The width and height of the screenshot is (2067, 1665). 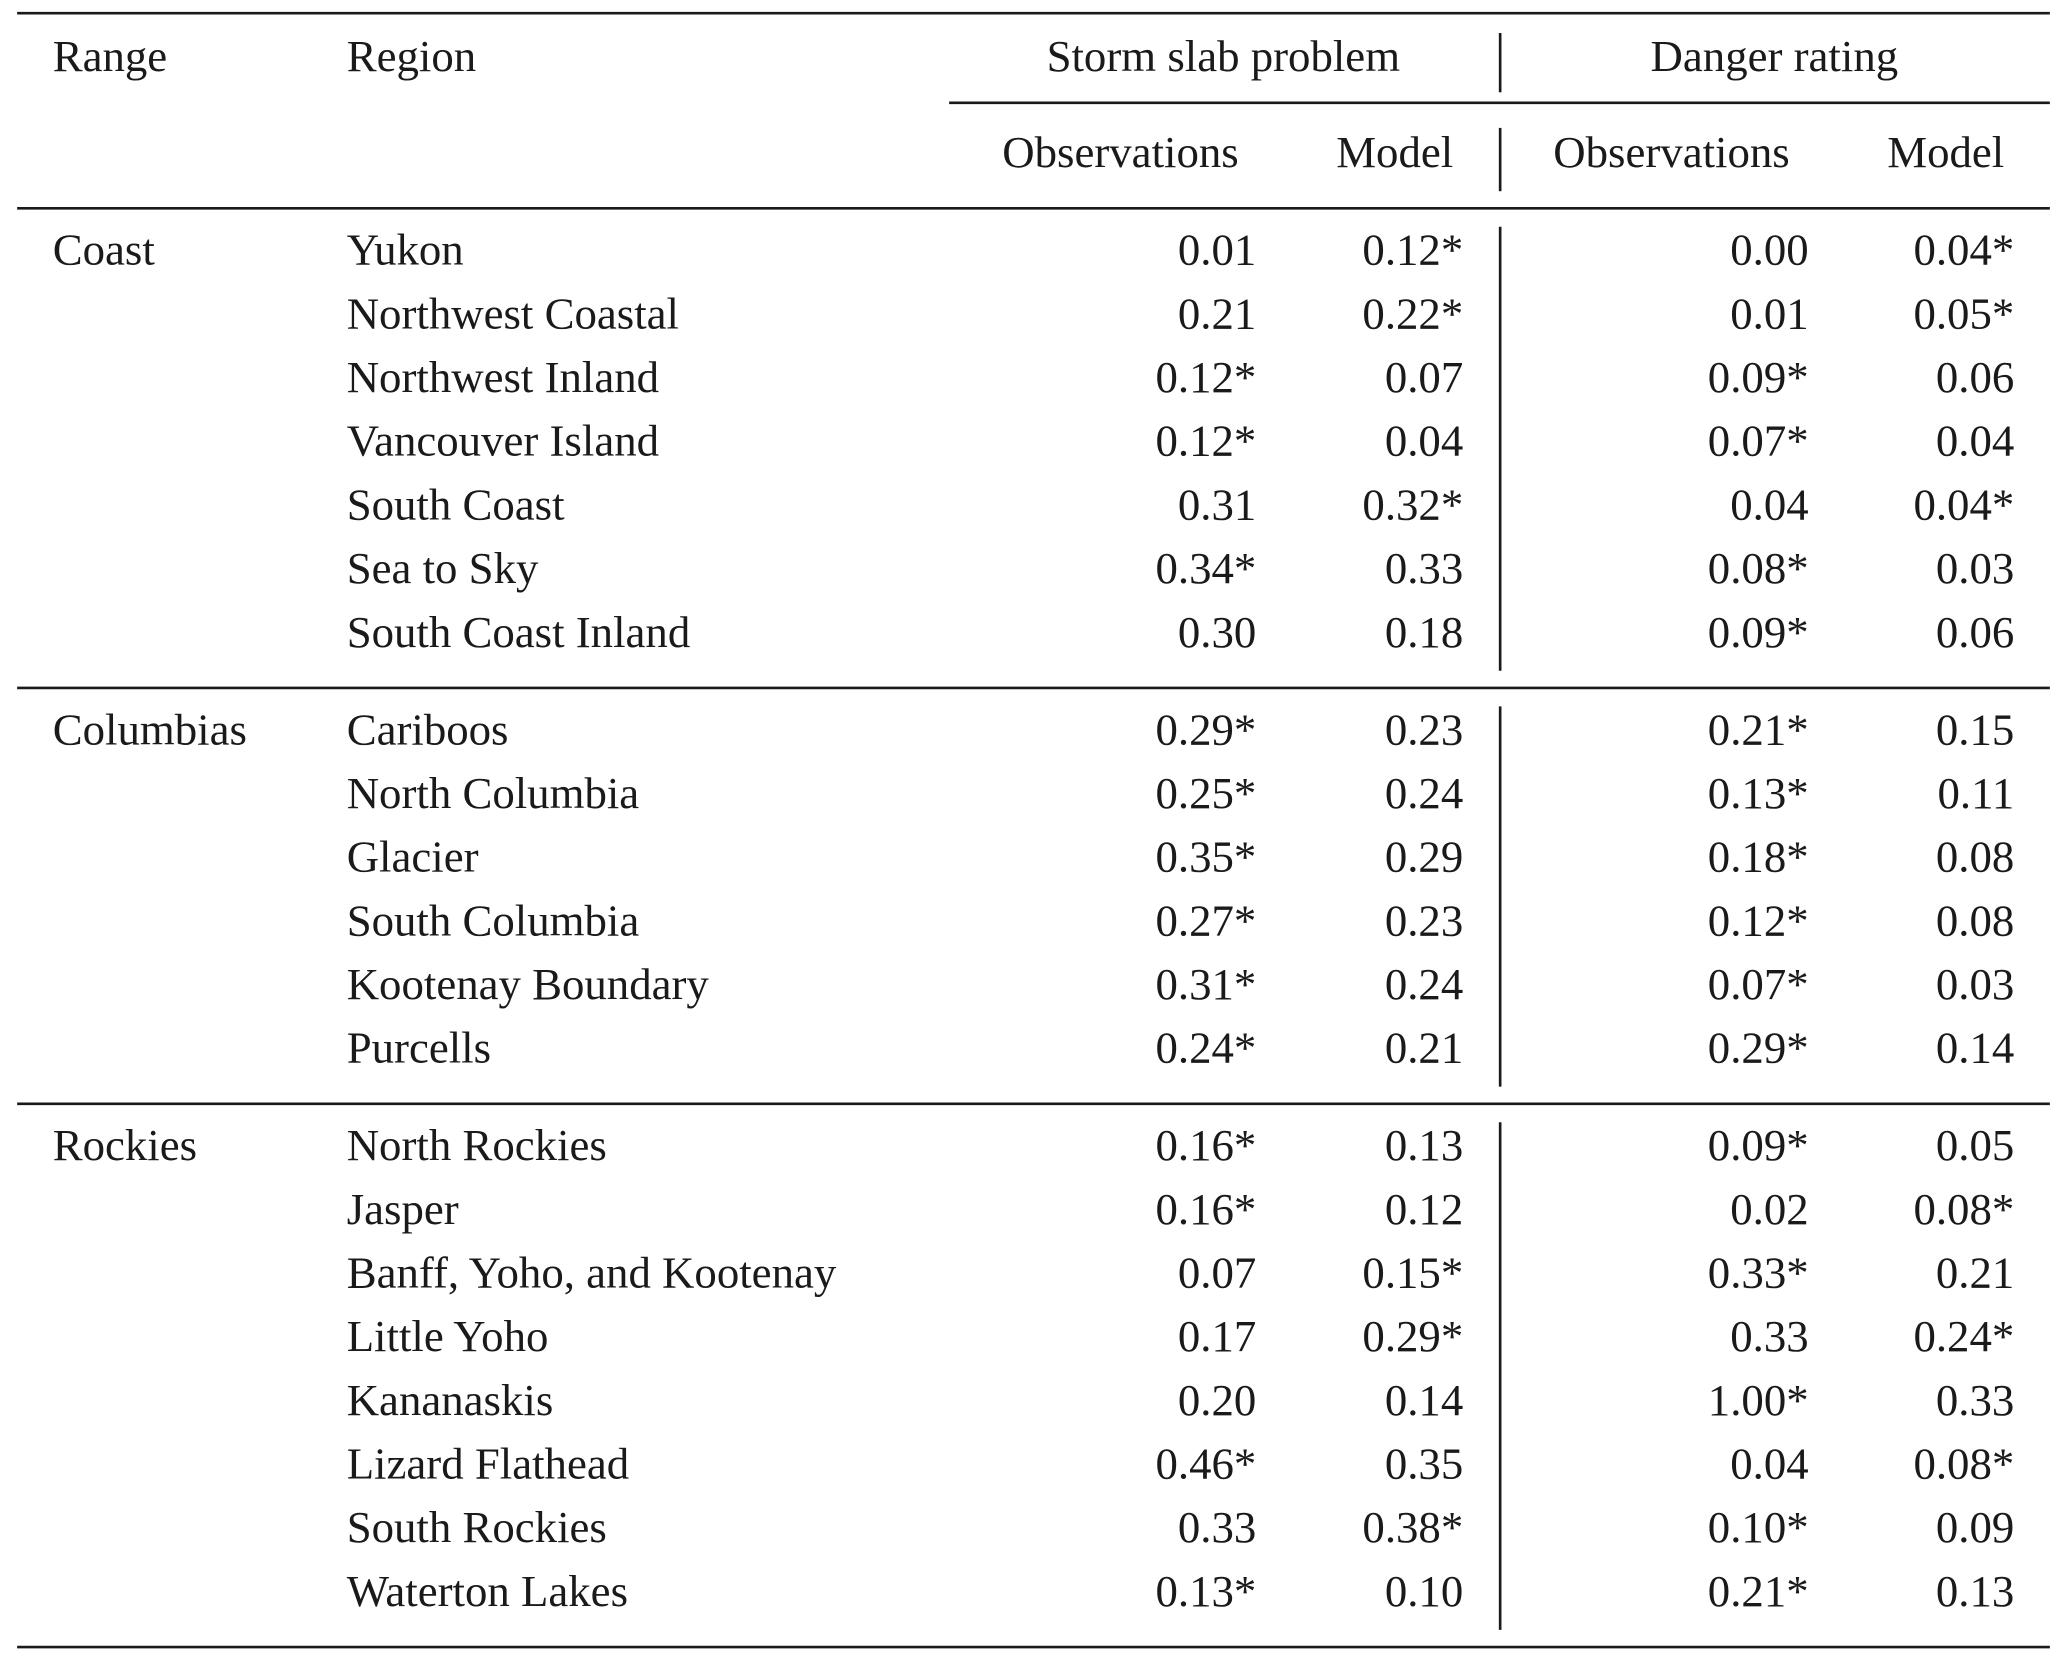 What do you see at coordinates (1769, 1209) in the screenshot?
I see `value-cell: 0.02` at bounding box center [1769, 1209].